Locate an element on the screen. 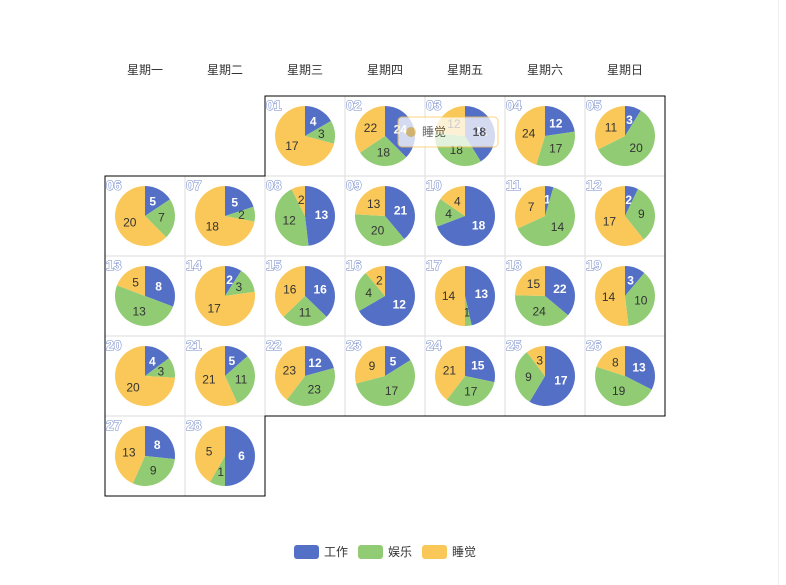  day-pie: 12 17 24 is located at coordinates (545, 136).